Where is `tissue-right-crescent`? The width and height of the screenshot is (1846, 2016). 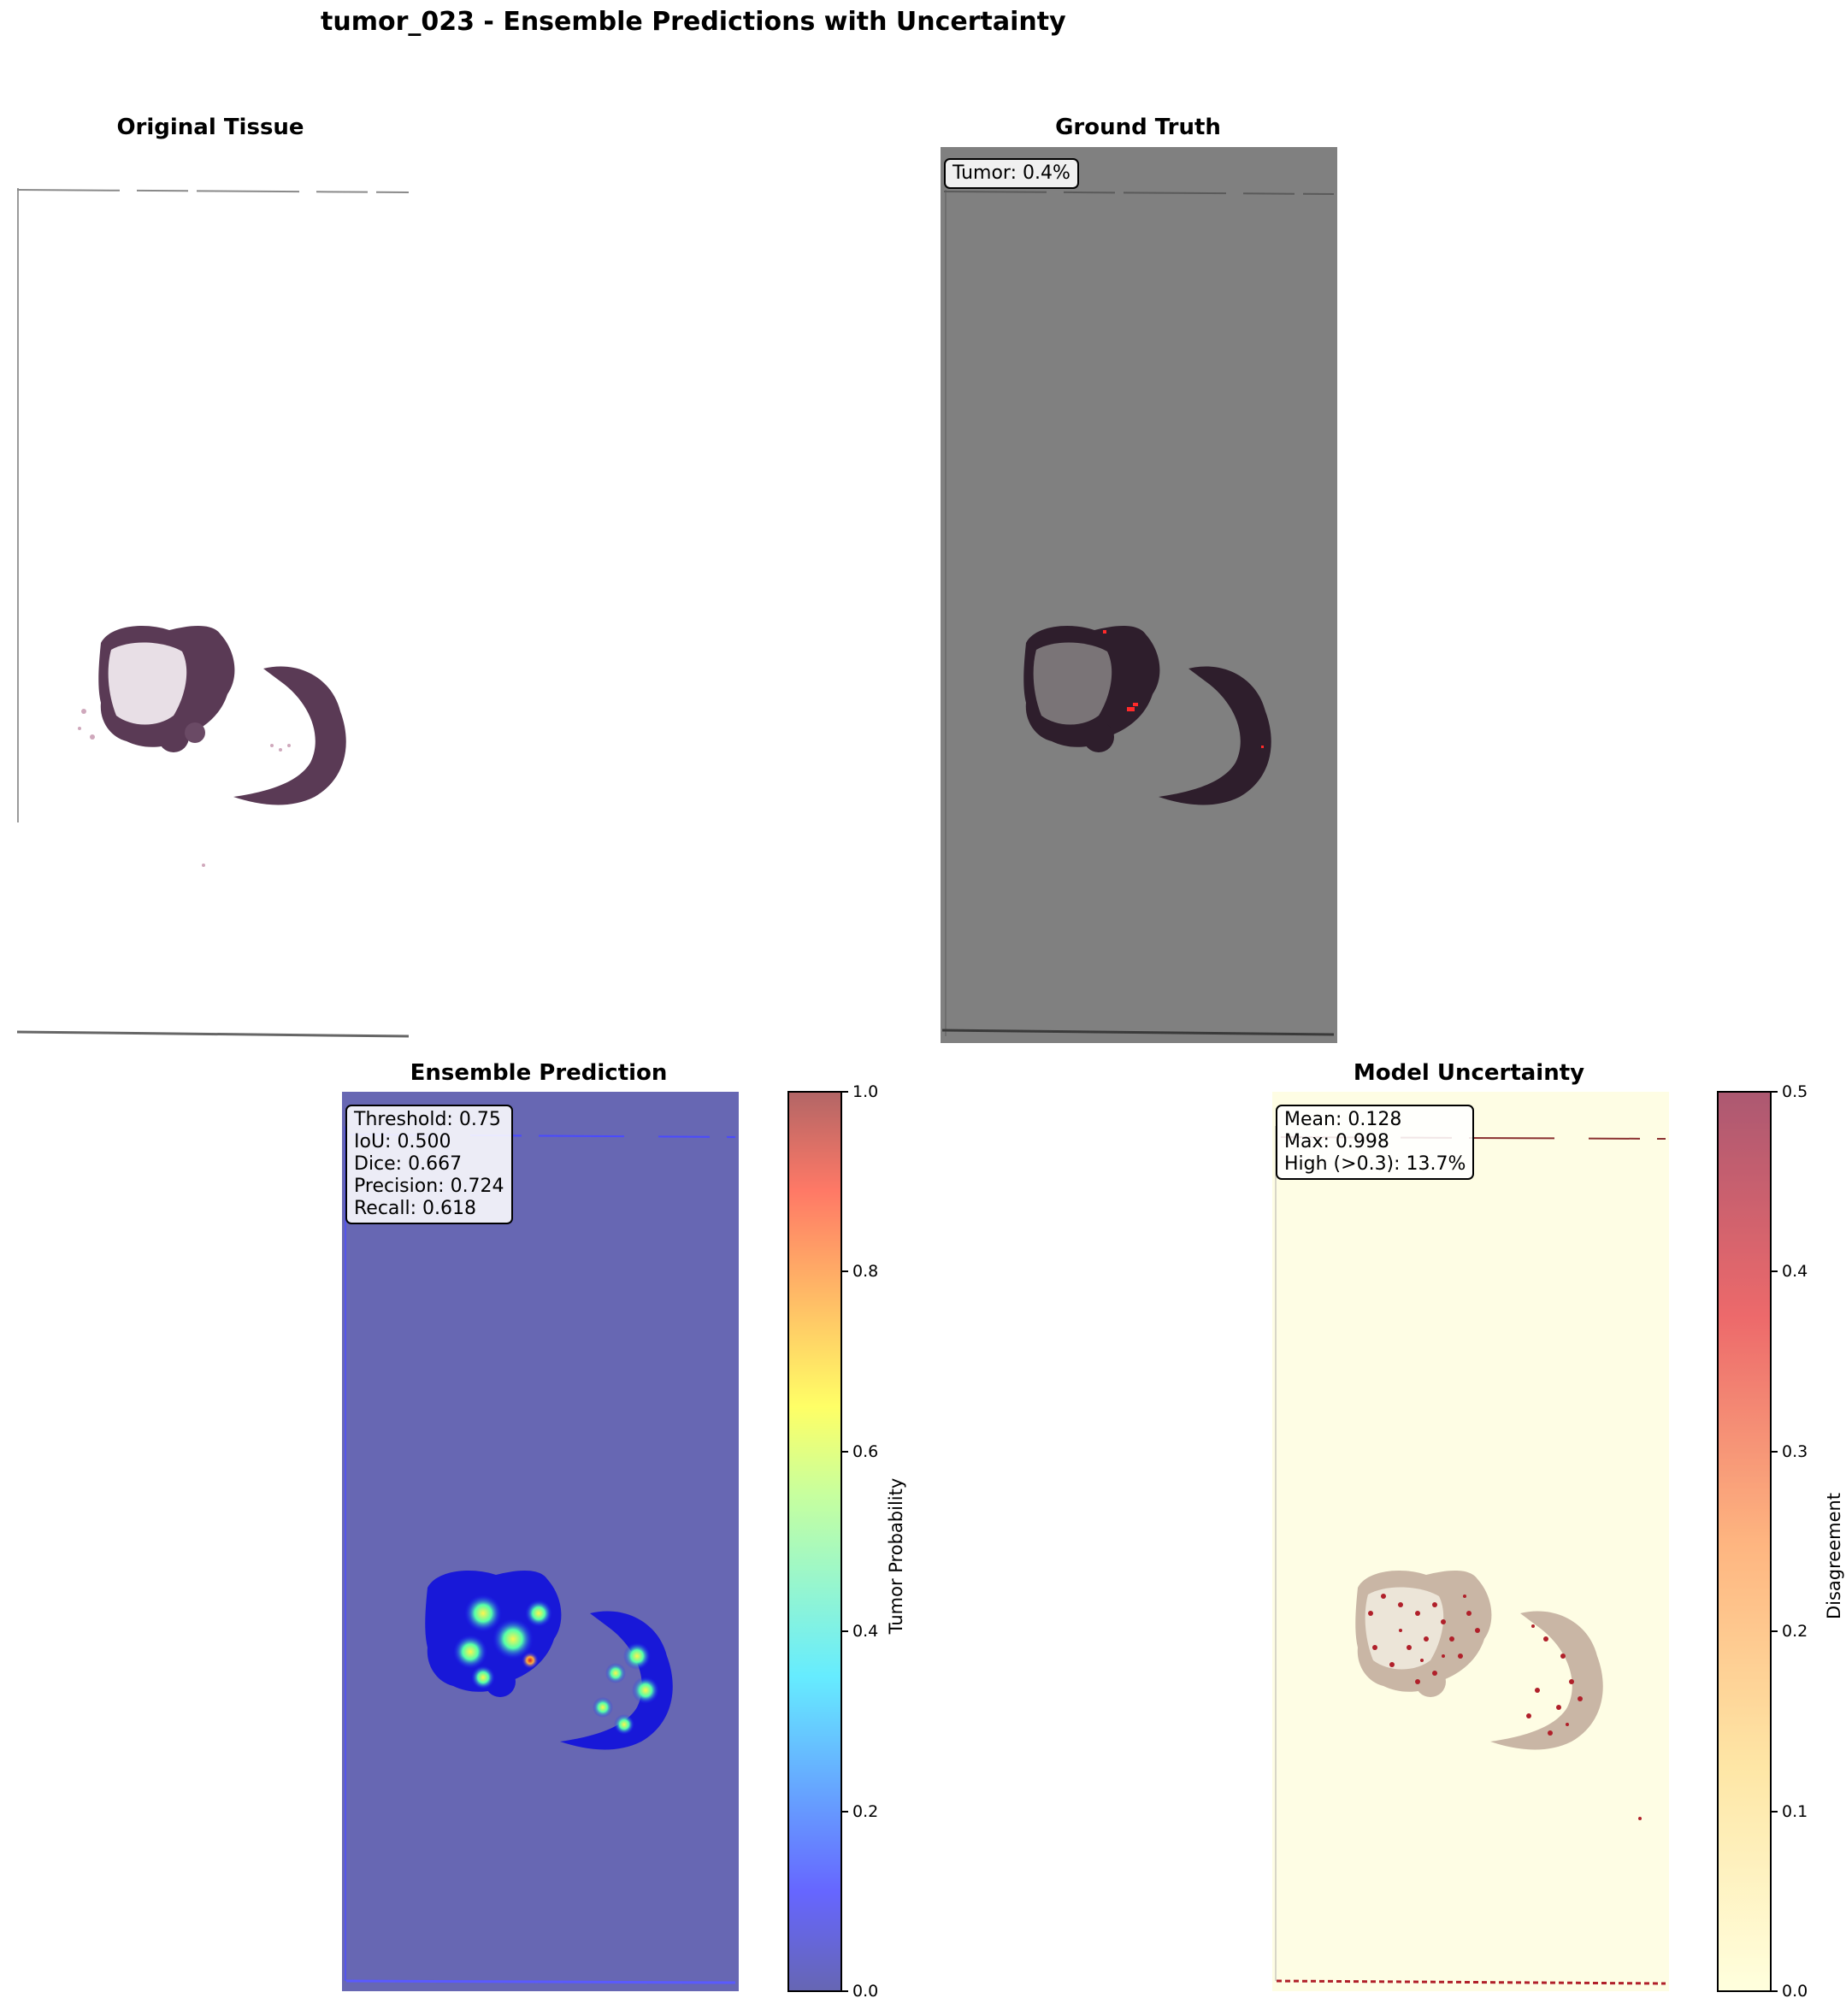 tissue-right-crescent is located at coordinates (289, 735).